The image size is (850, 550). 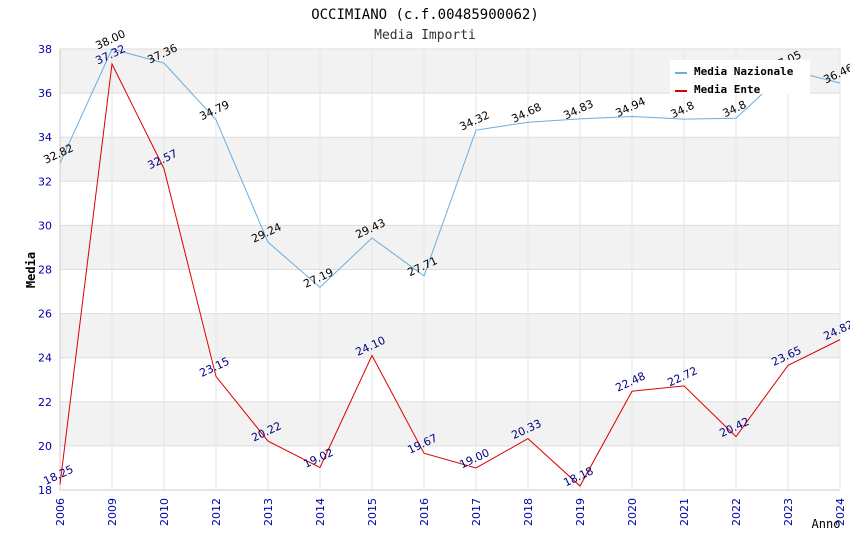 What do you see at coordinates (45, 181) in the screenshot?
I see `y-tick-label: 32` at bounding box center [45, 181].